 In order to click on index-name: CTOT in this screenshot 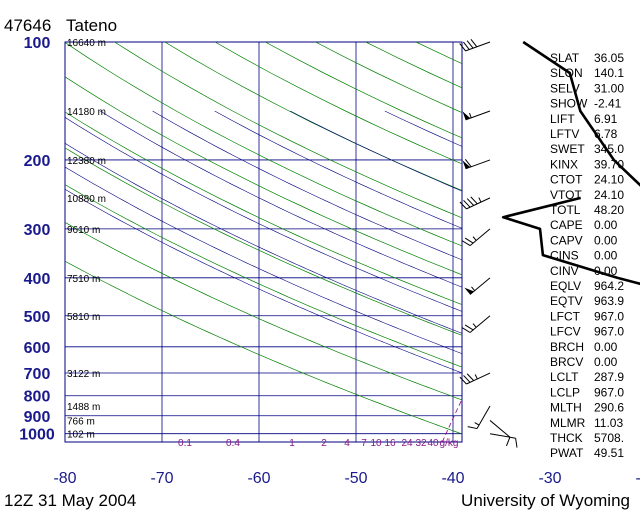, I will do `click(566, 180)`.